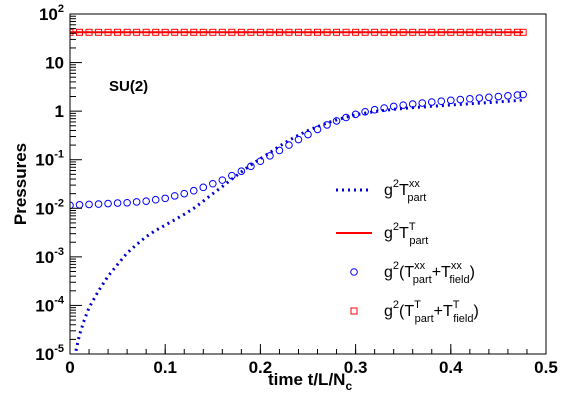  What do you see at coordinates (429, 273) in the screenshot?
I see `legend-label: g2(Txx part+Txx field)` at bounding box center [429, 273].